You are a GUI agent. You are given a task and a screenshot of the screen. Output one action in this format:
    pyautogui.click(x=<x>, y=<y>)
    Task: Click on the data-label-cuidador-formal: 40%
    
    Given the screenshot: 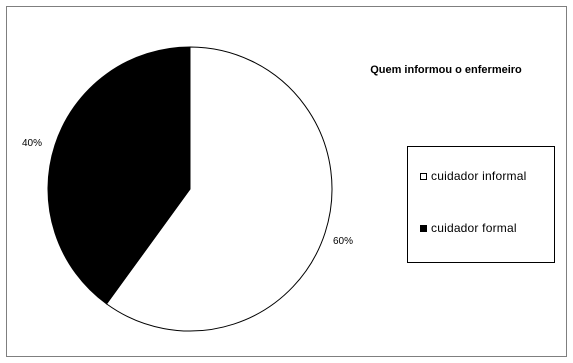 What is the action you would take?
    pyautogui.click(x=32, y=143)
    